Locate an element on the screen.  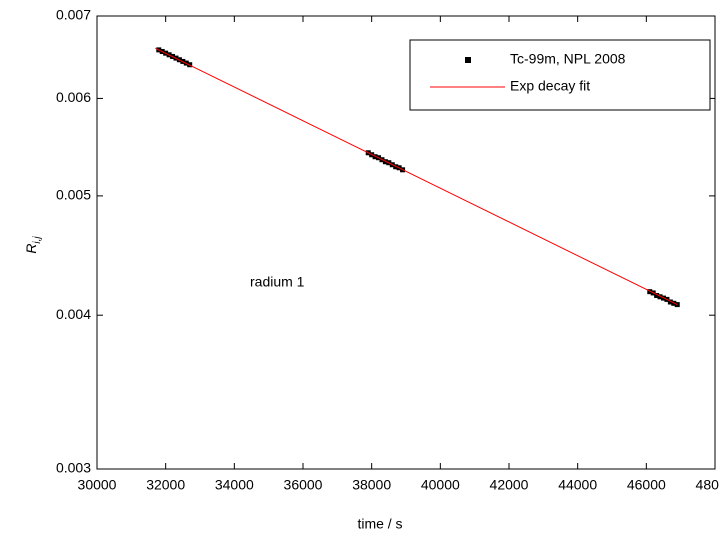
y-label-main: R is located at coordinates (31, 249).